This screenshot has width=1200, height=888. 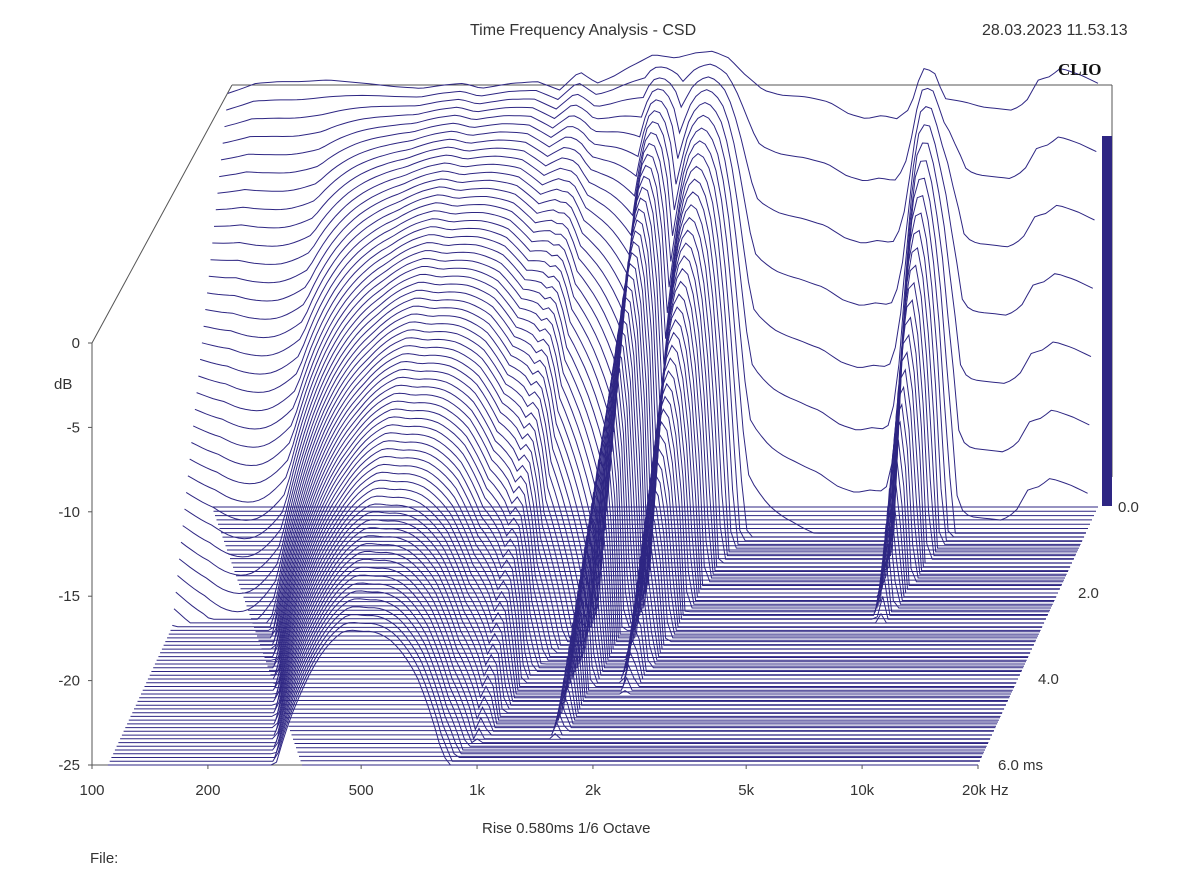 I want to click on x-tick-label: 500, so click(x=361, y=790).